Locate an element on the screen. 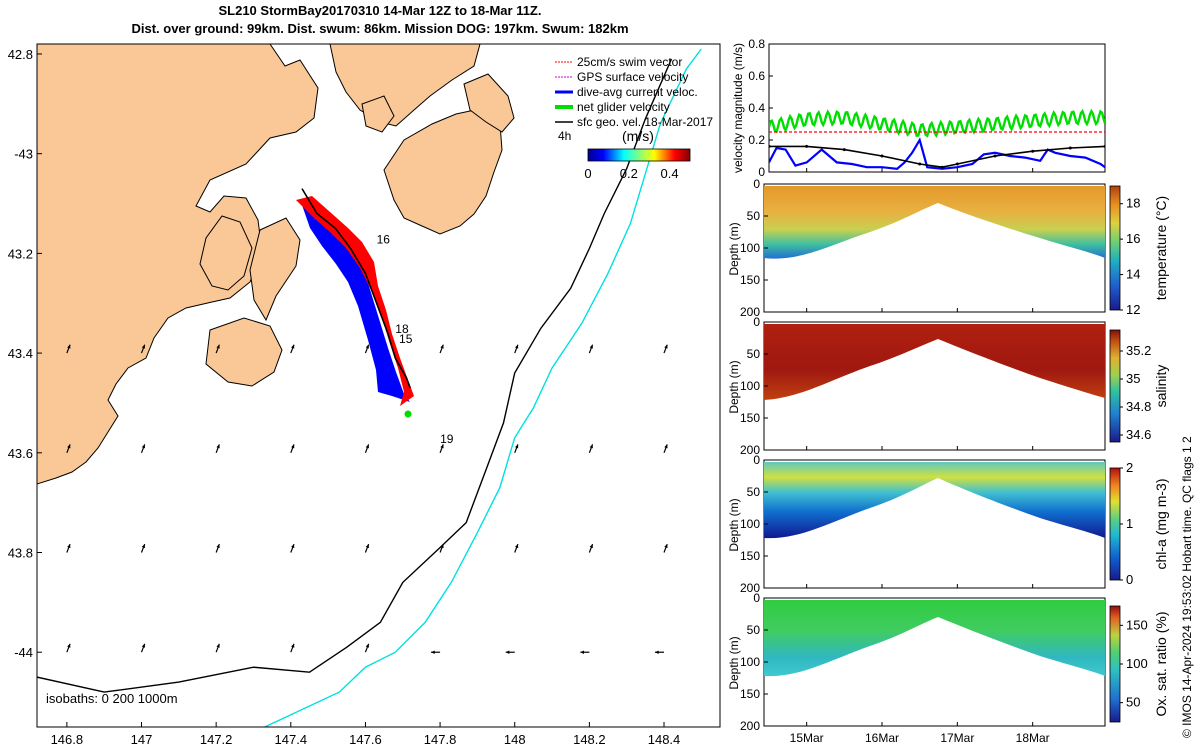  oxygen-panel is located at coordinates (942, 662).